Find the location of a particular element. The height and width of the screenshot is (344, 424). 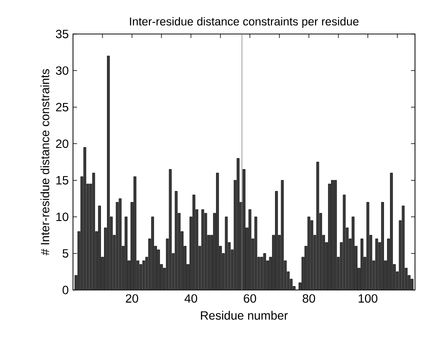

y-tick-label: 0 is located at coordinates (65, 290).